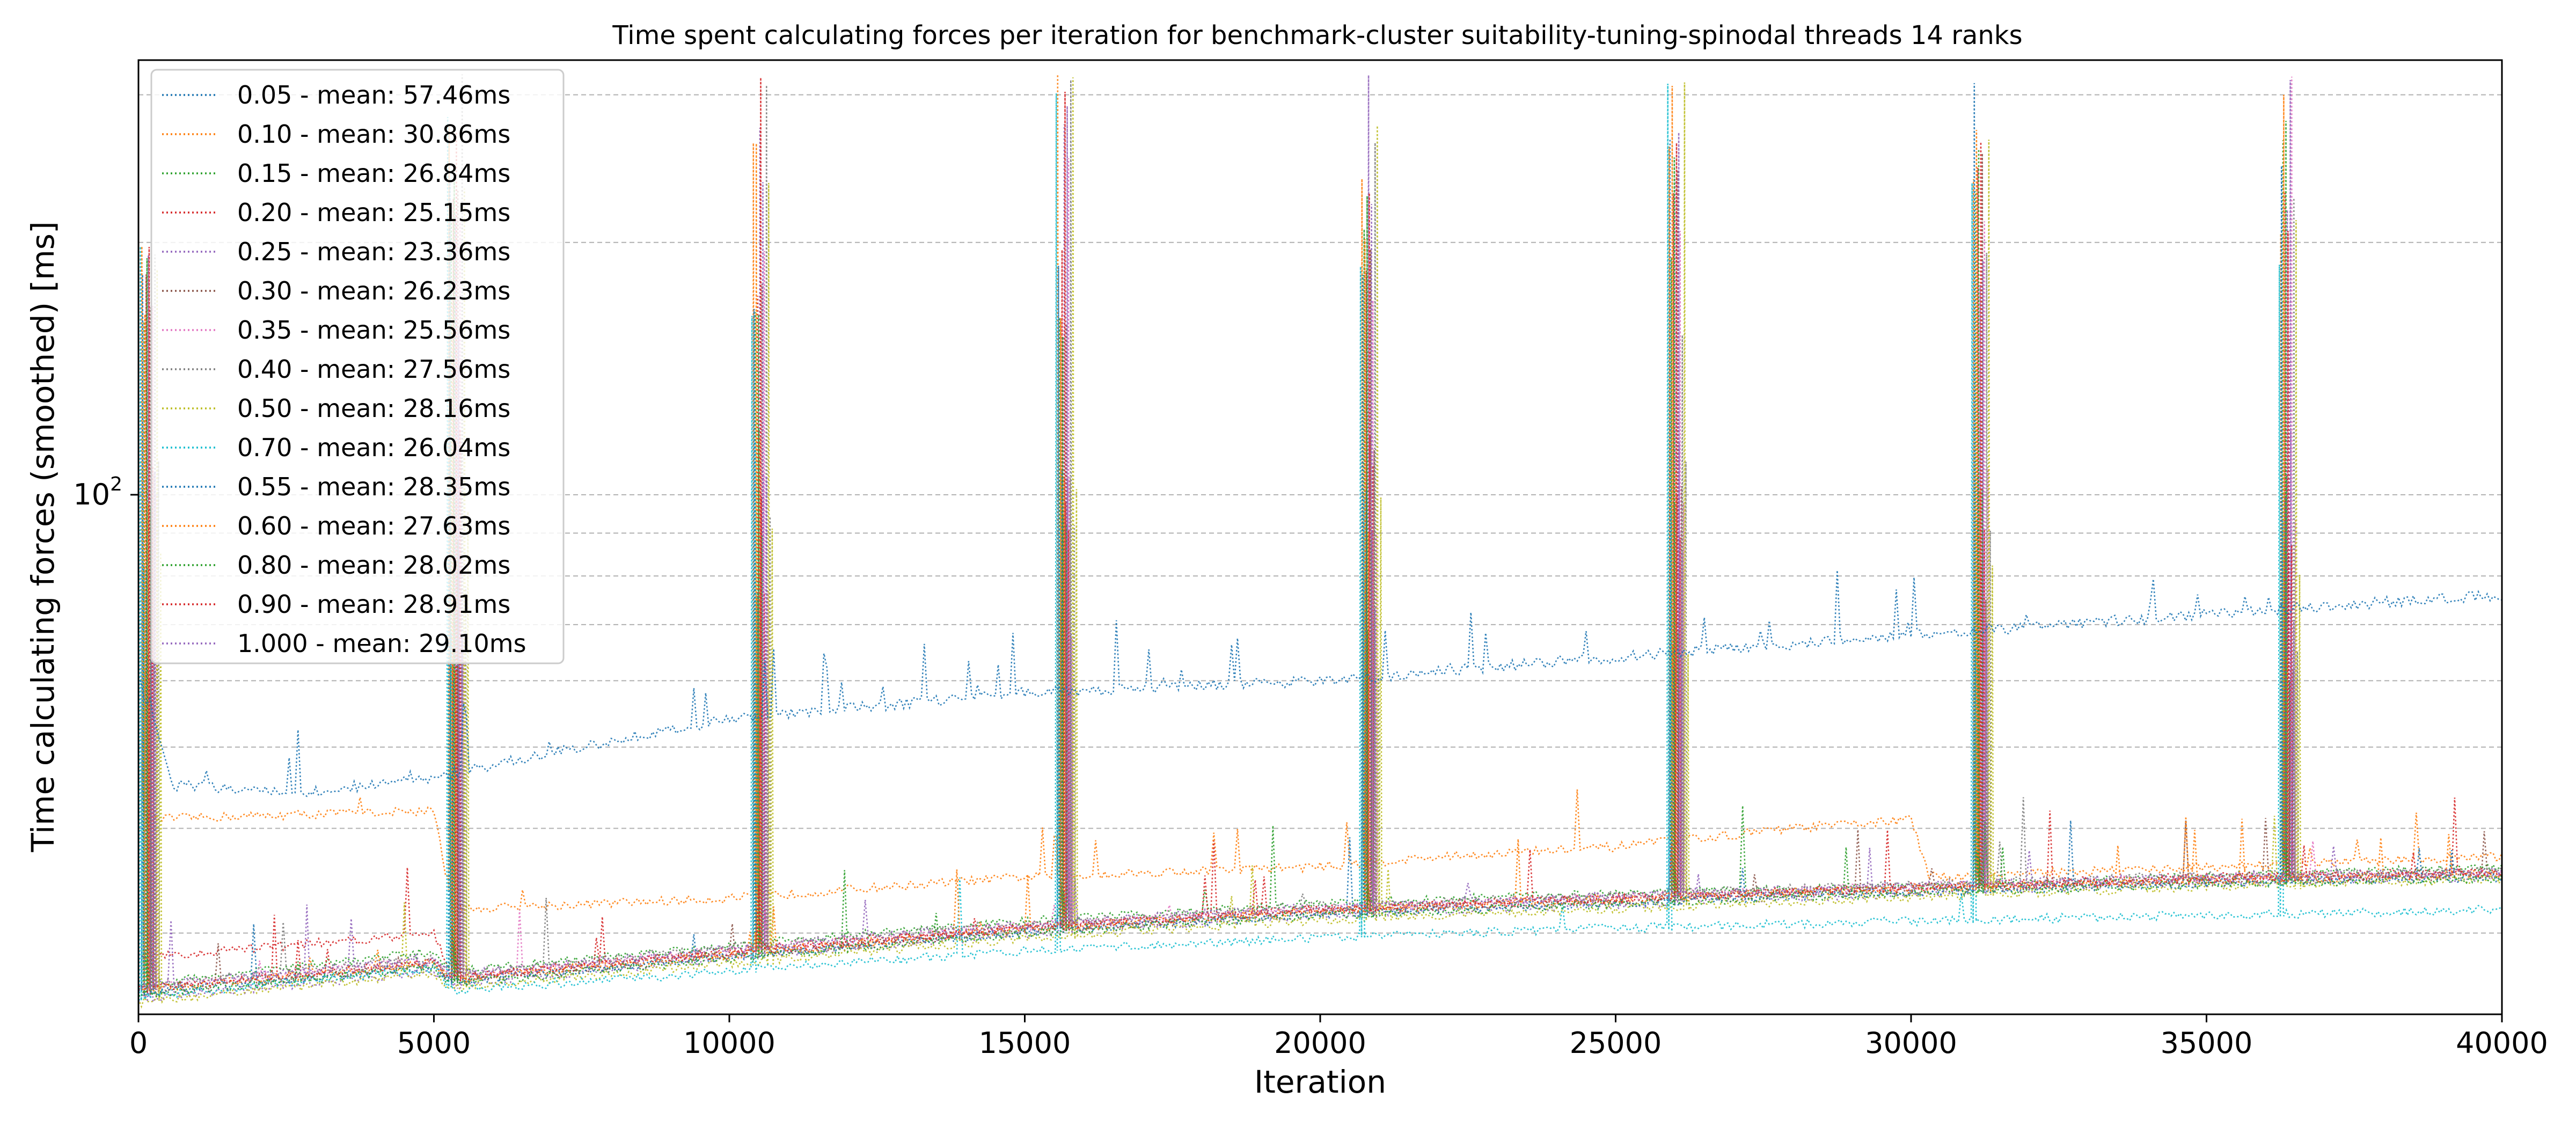 The image size is (2576, 1127). What do you see at coordinates (381, 643) in the screenshot?
I see `legend-label: 1.000 - mean: 29.10ms` at bounding box center [381, 643].